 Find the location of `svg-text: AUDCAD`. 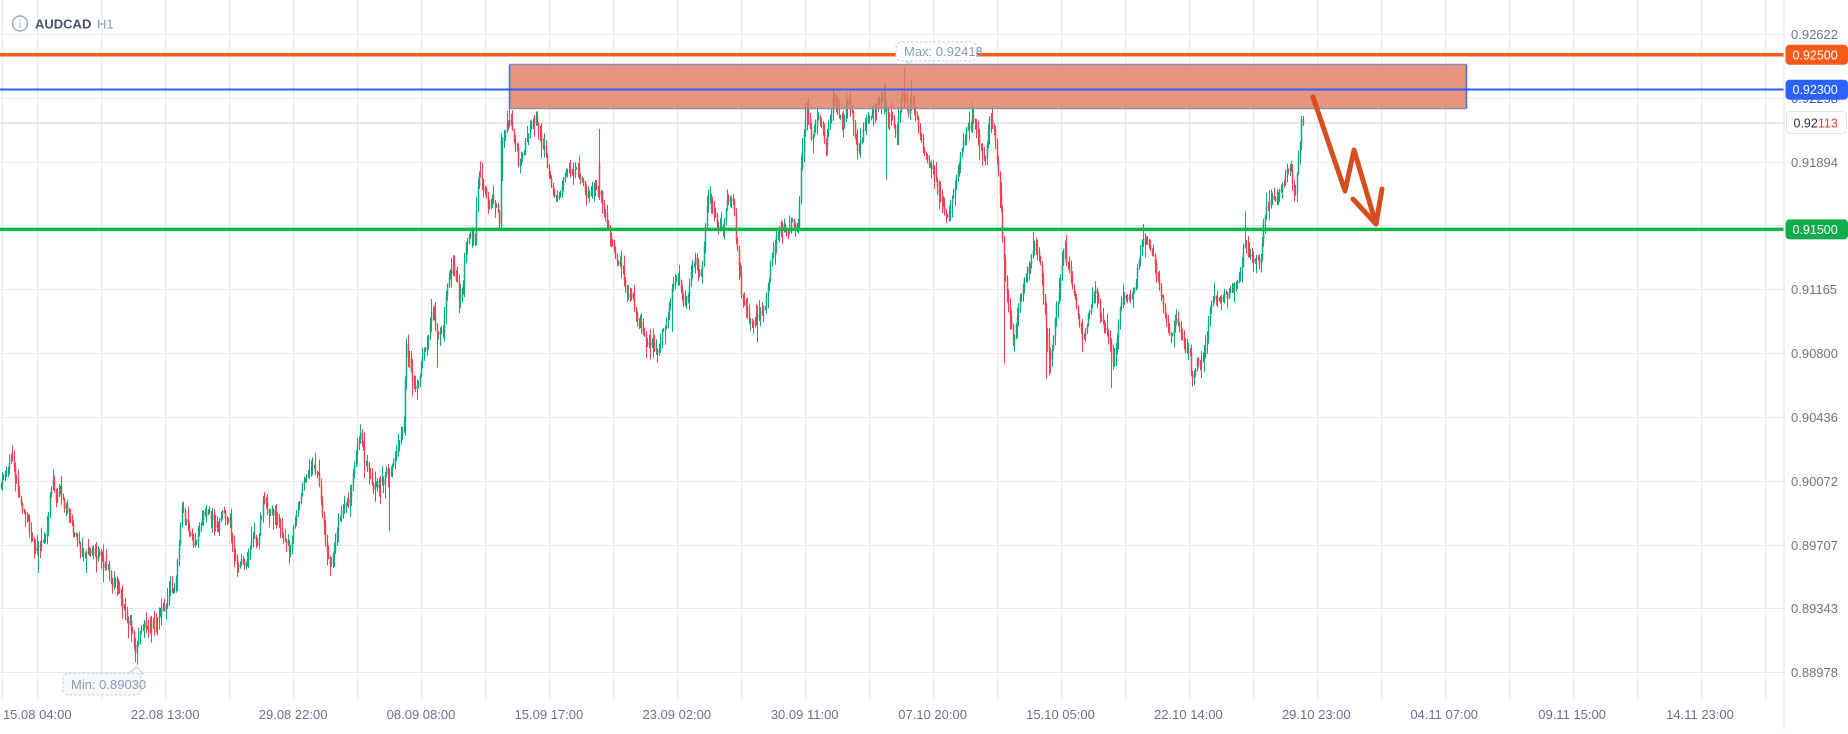

svg-text: AUDCAD is located at coordinates (63, 24).